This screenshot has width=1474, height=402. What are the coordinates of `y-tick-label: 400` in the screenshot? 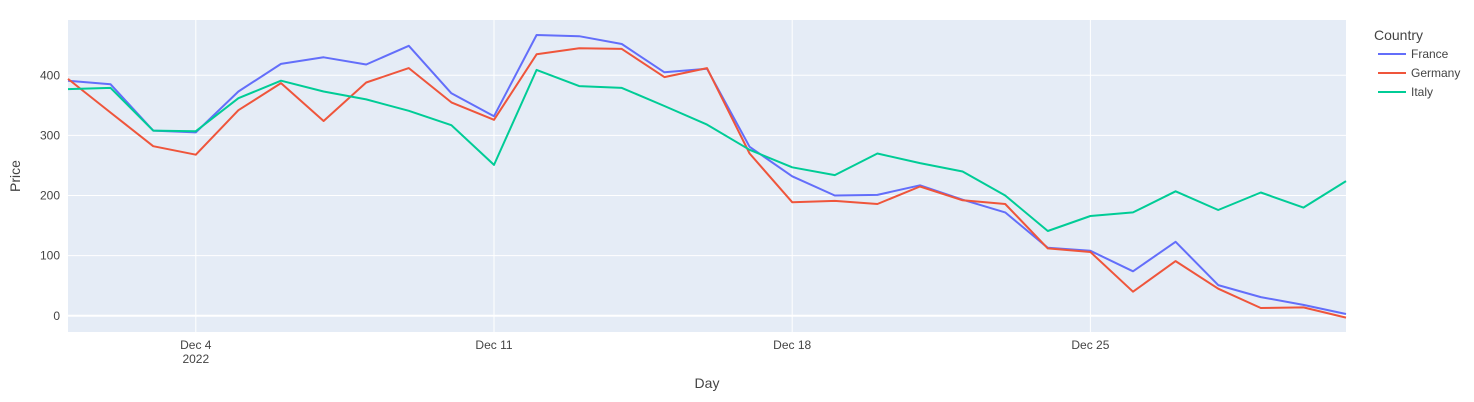 It's located at (50, 75).